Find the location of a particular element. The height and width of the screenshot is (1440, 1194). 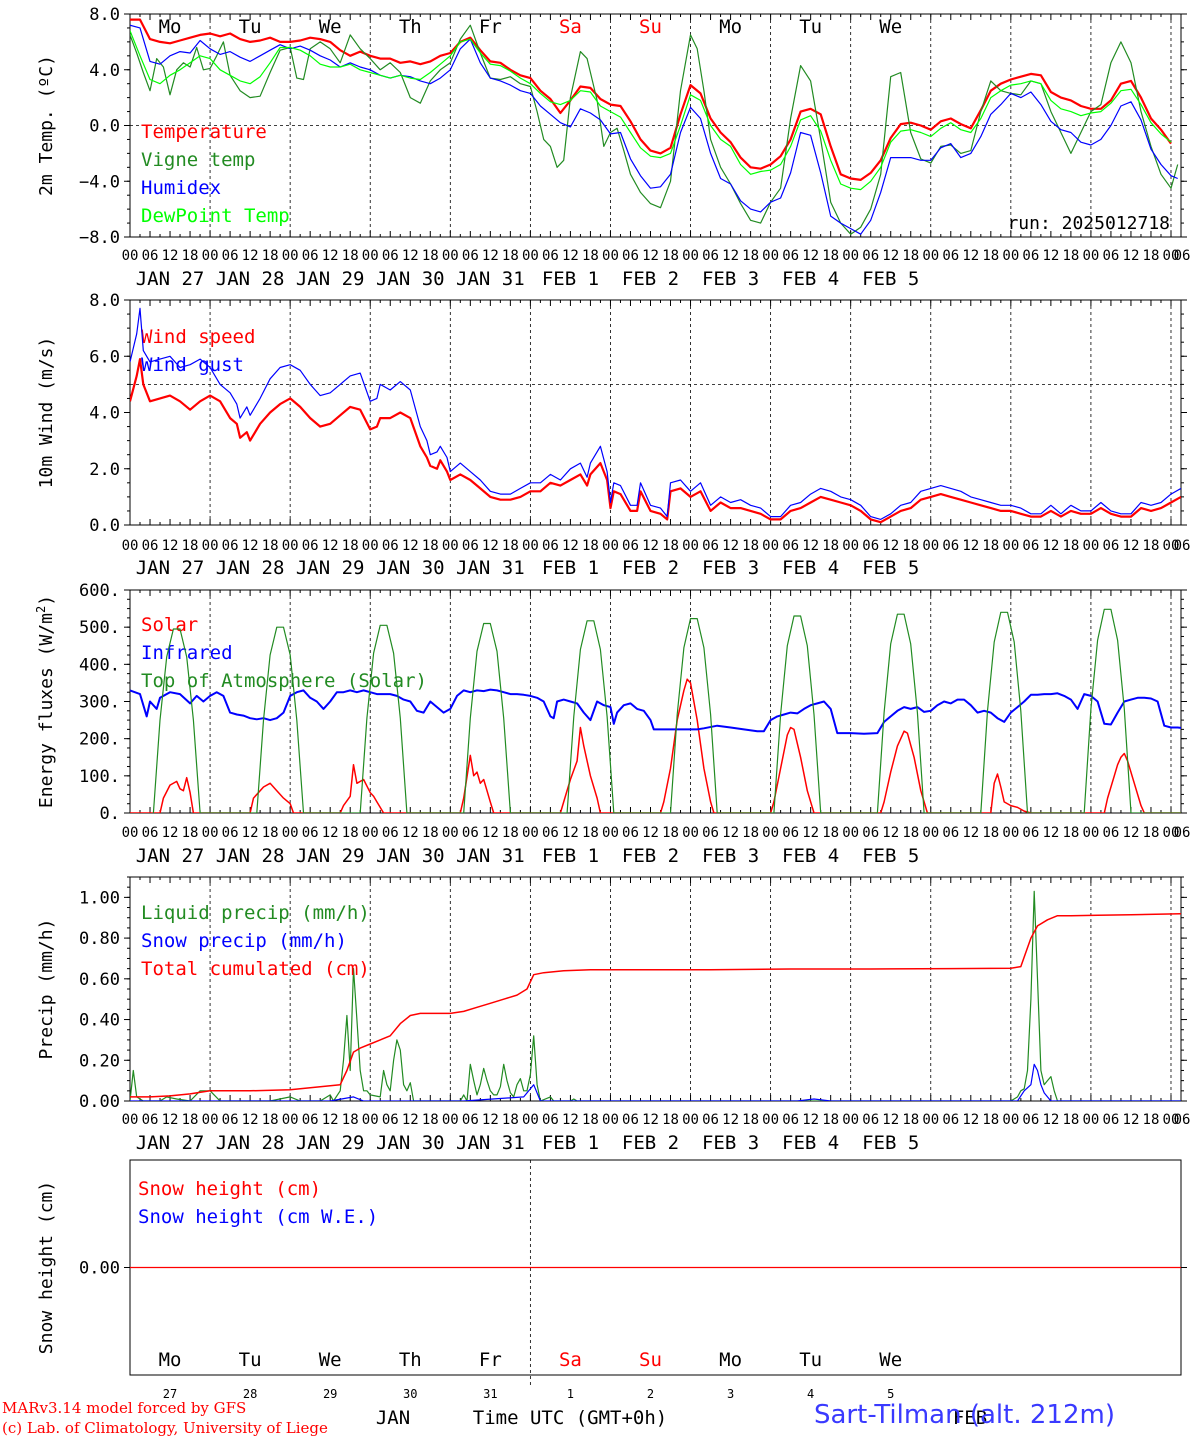

weekday-label: Sa is located at coordinates (570, 27).